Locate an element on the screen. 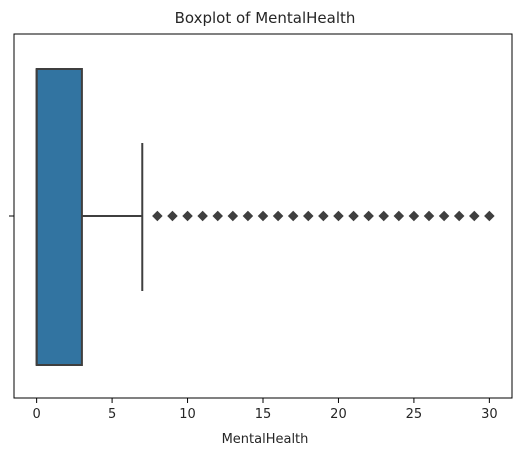 This screenshot has width=520, height=455. x-axis-label: MentalHealth is located at coordinates (265, 439).